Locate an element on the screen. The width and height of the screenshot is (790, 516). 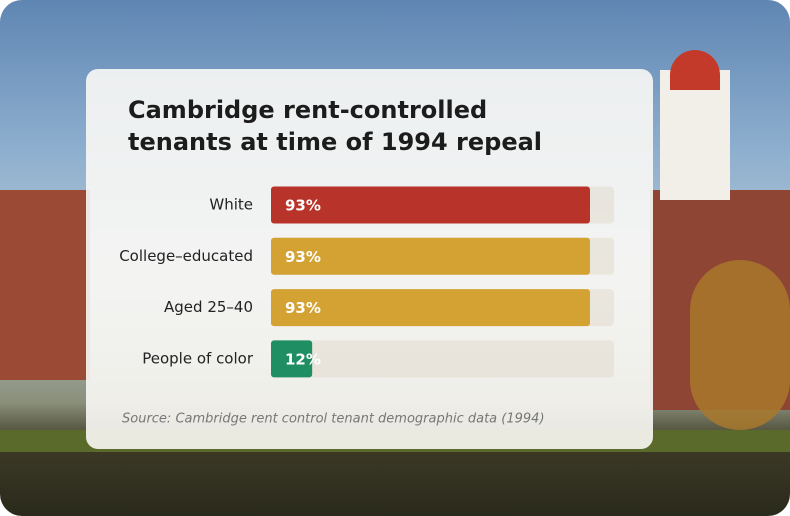
dome is located at coordinates (695, 70).